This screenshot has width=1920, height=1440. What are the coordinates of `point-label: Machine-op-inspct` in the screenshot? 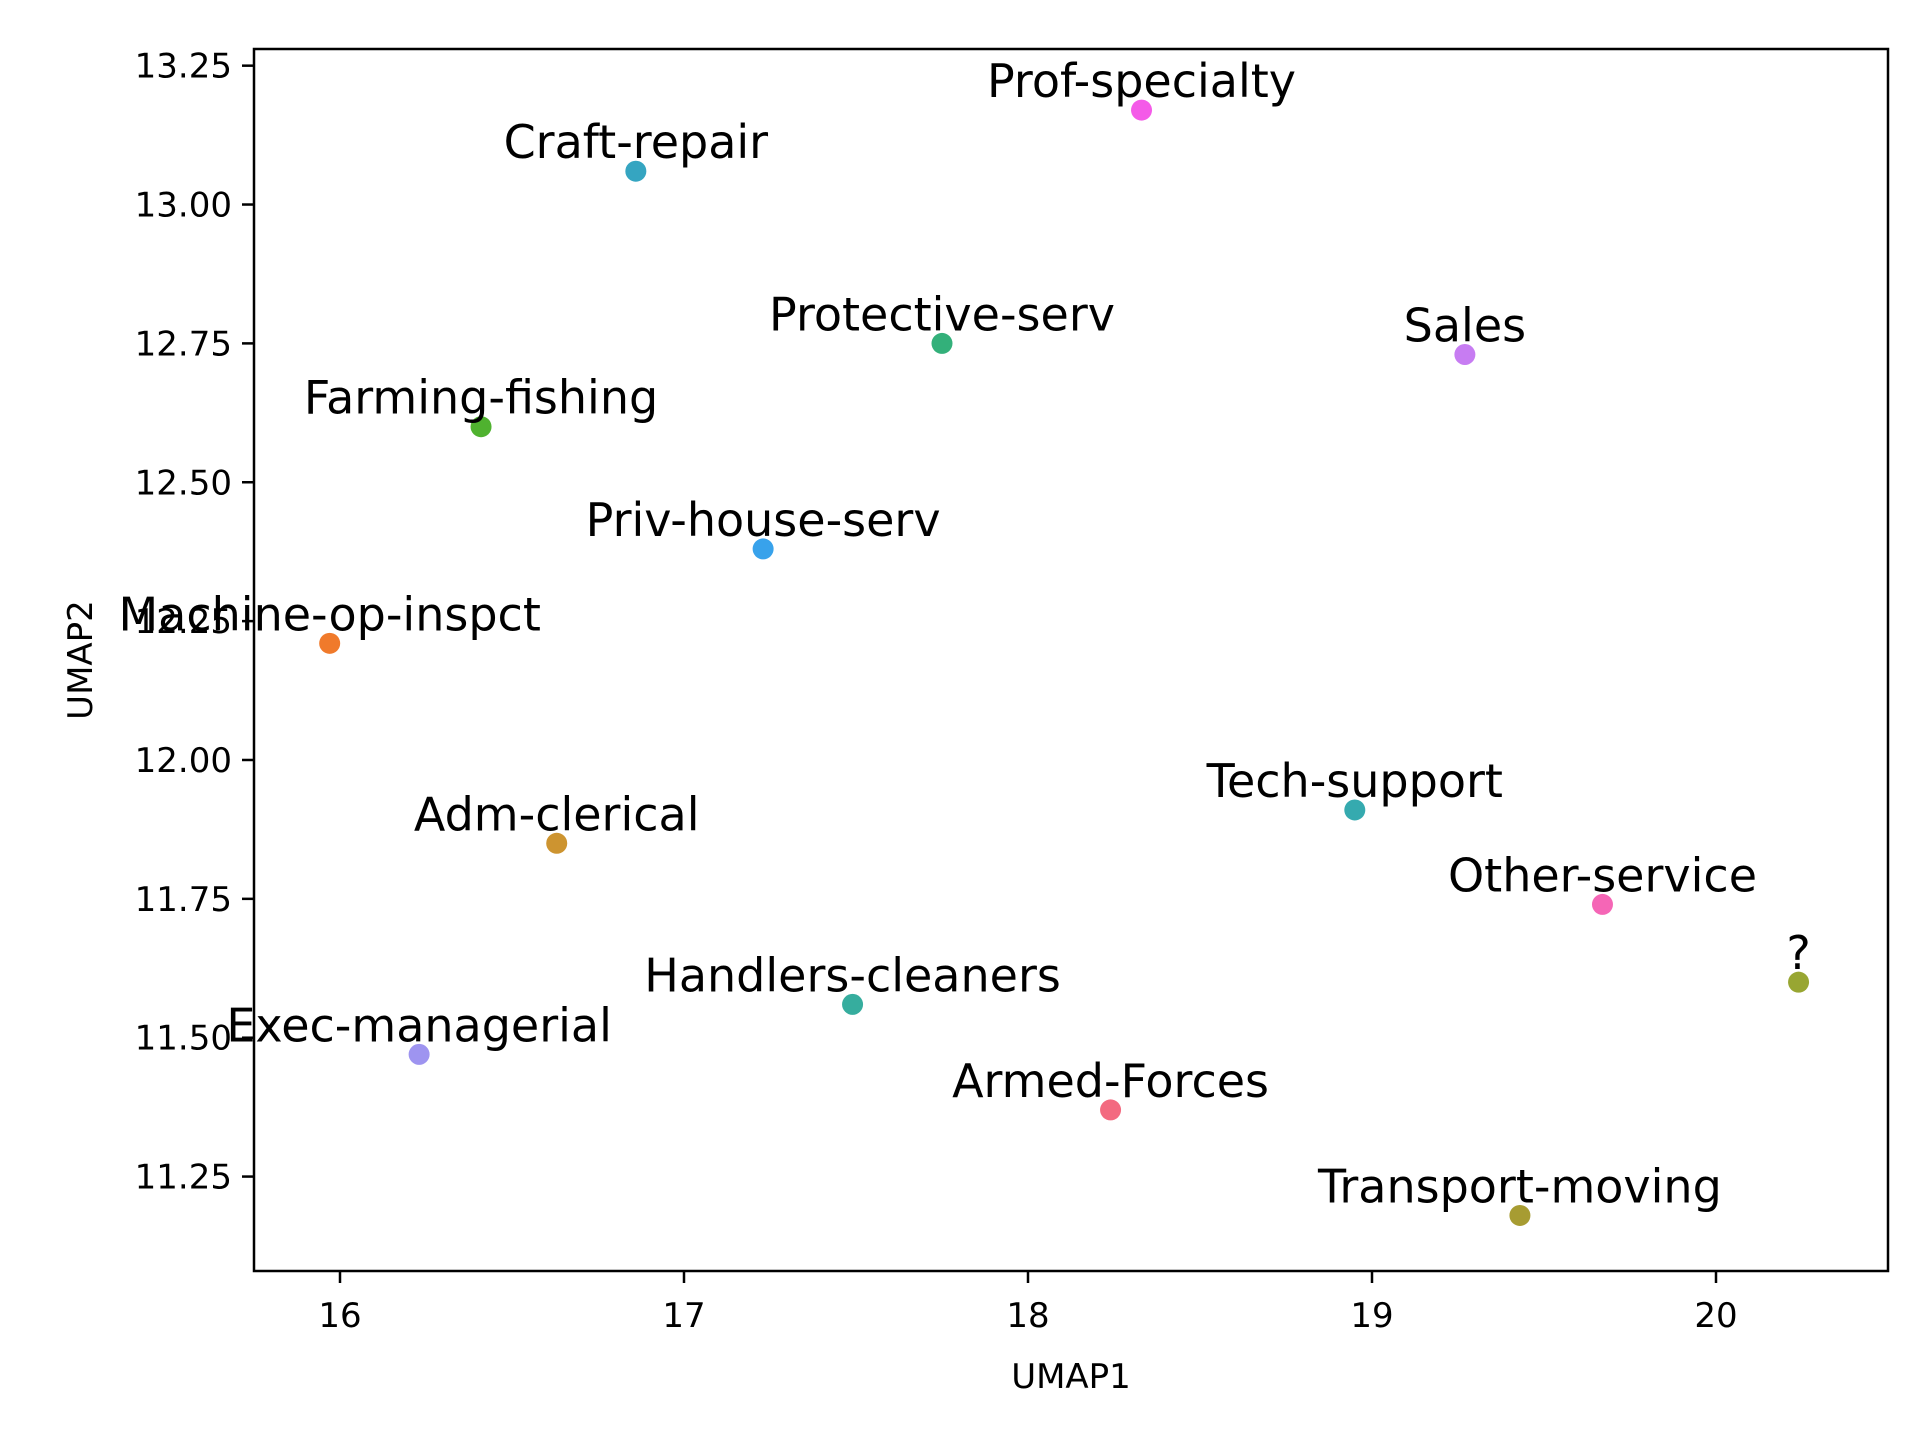 It's located at (329, 614).